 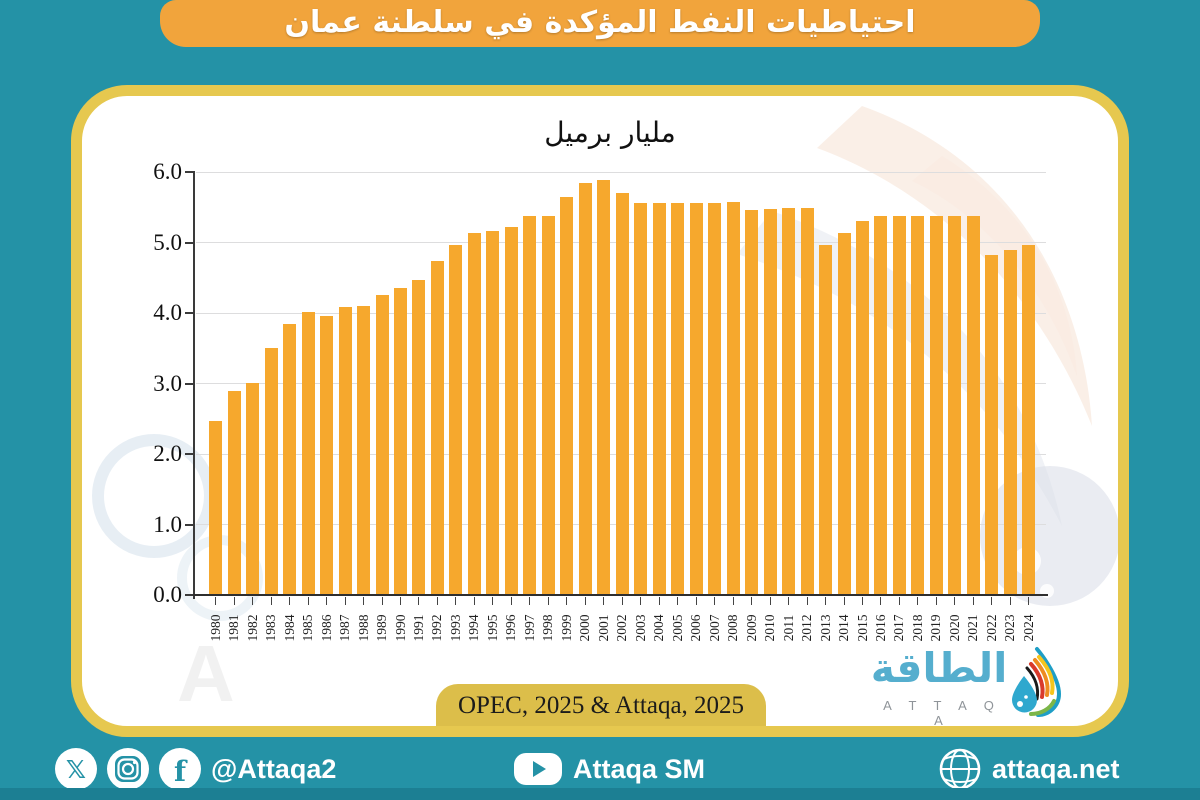 What do you see at coordinates (493, 413) in the screenshot?
I see `bar-1995` at bounding box center [493, 413].